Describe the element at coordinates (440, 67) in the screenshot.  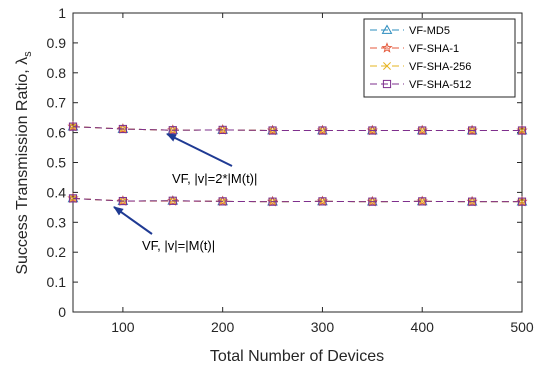
I see `legend-label: VF-SHA-256` at that location.